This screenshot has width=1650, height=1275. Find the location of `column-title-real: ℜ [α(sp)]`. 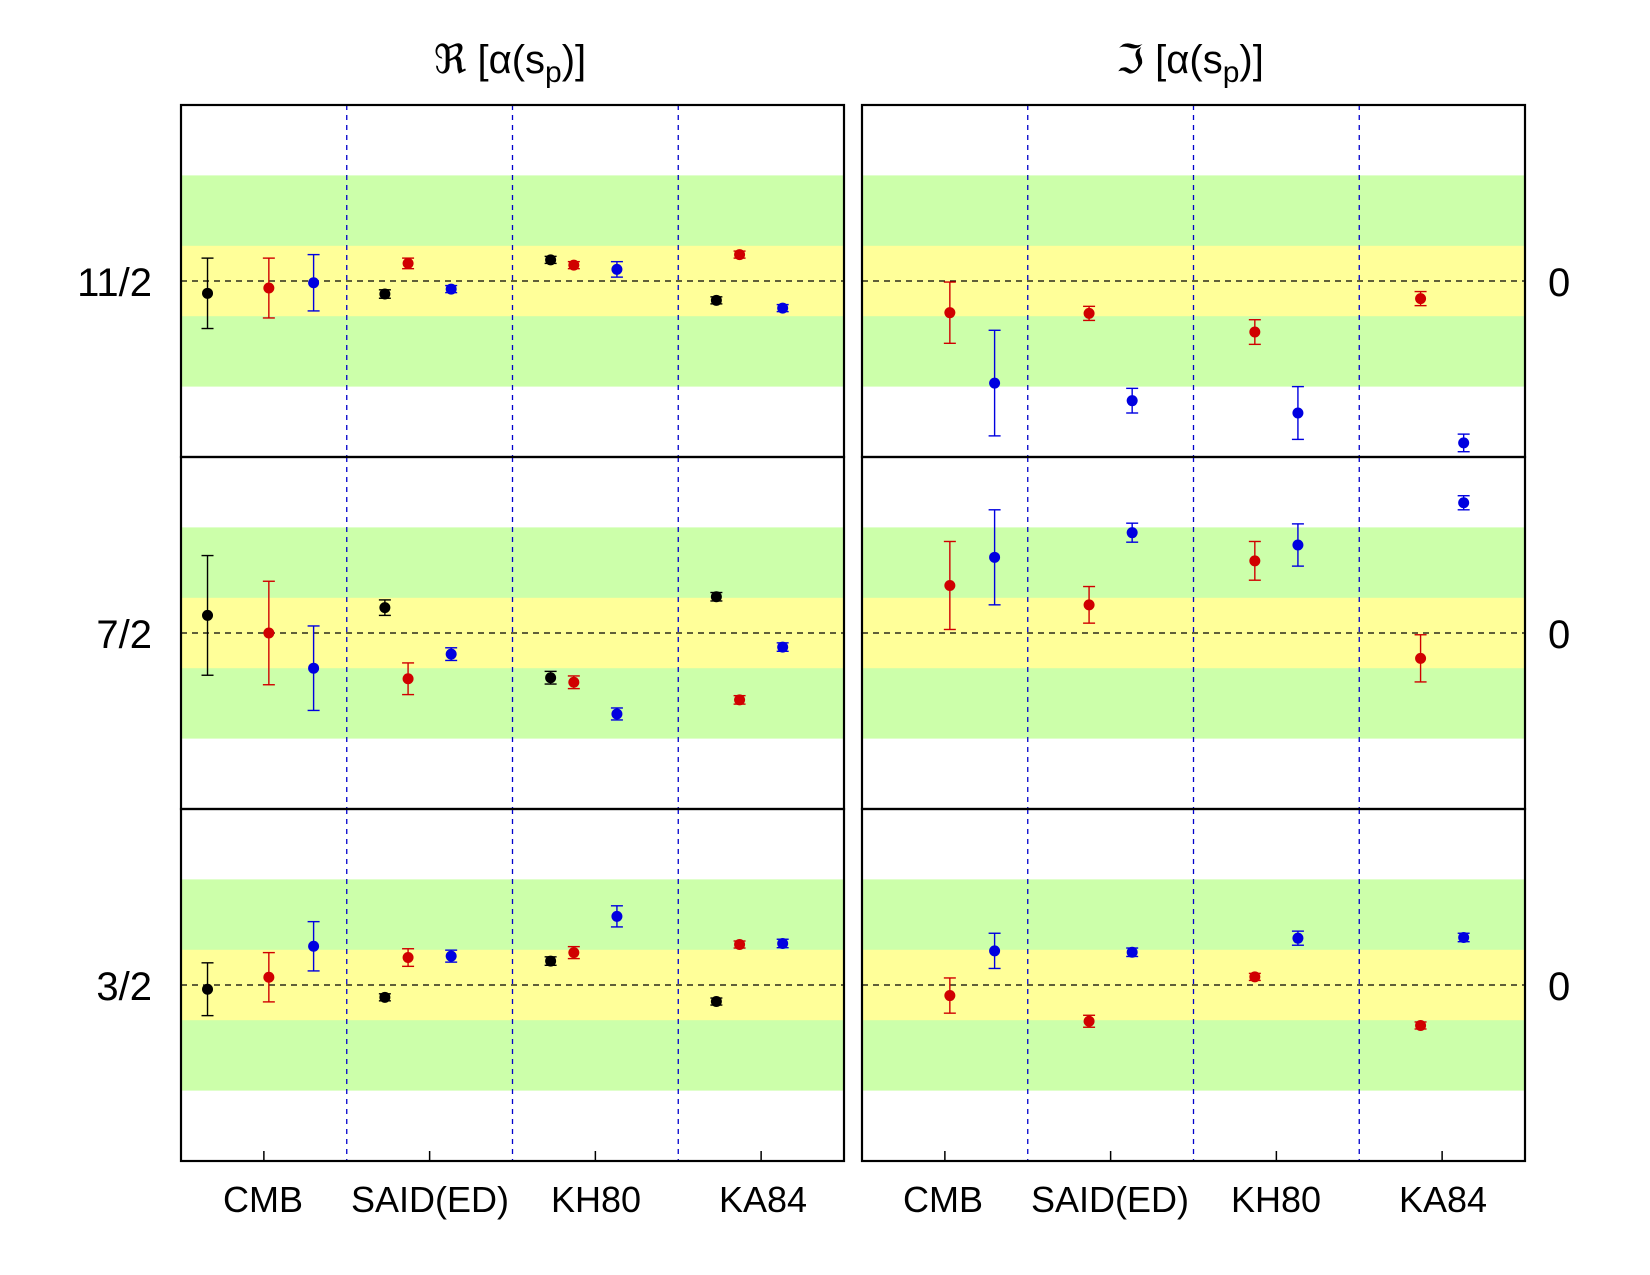

column-title-real: ℜ [α(sp)] is located at coordinates (510, 63).